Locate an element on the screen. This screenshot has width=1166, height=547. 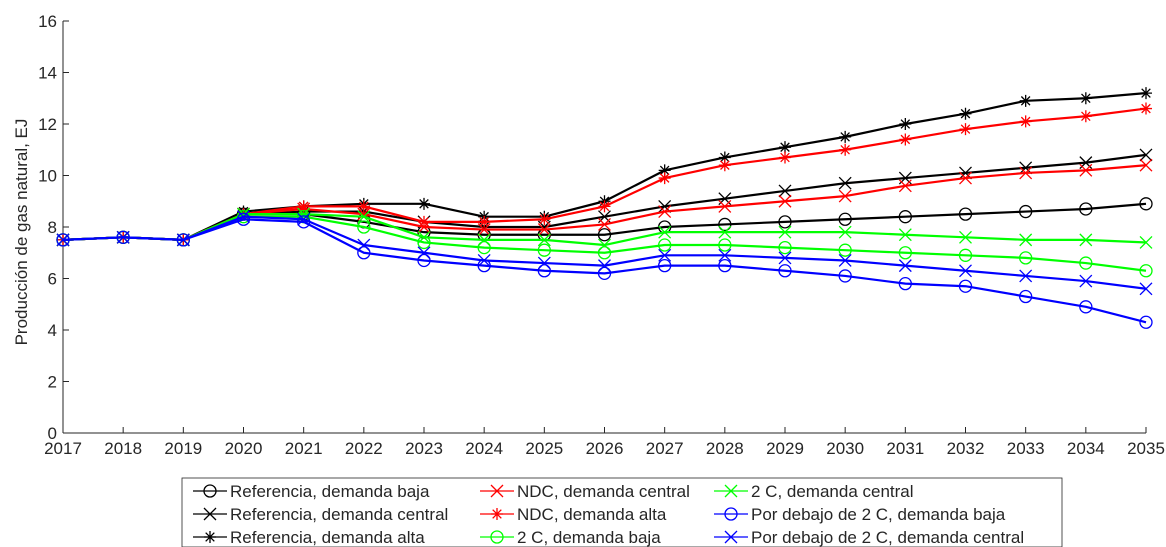
x-tick-label: 2020 is located at coordinates (244, 448).